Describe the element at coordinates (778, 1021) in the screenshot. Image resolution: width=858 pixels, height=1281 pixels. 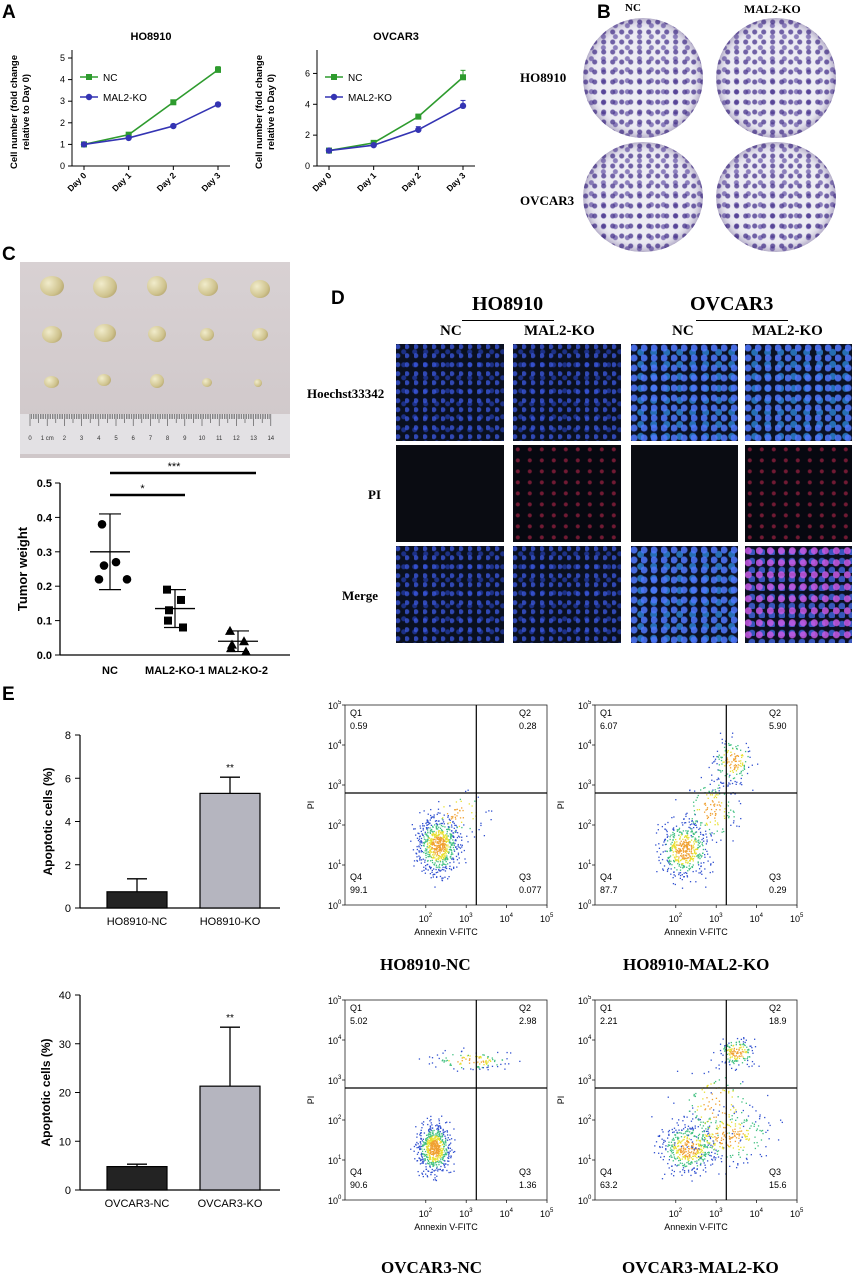
I see `q2-value: 18.9` at that location.